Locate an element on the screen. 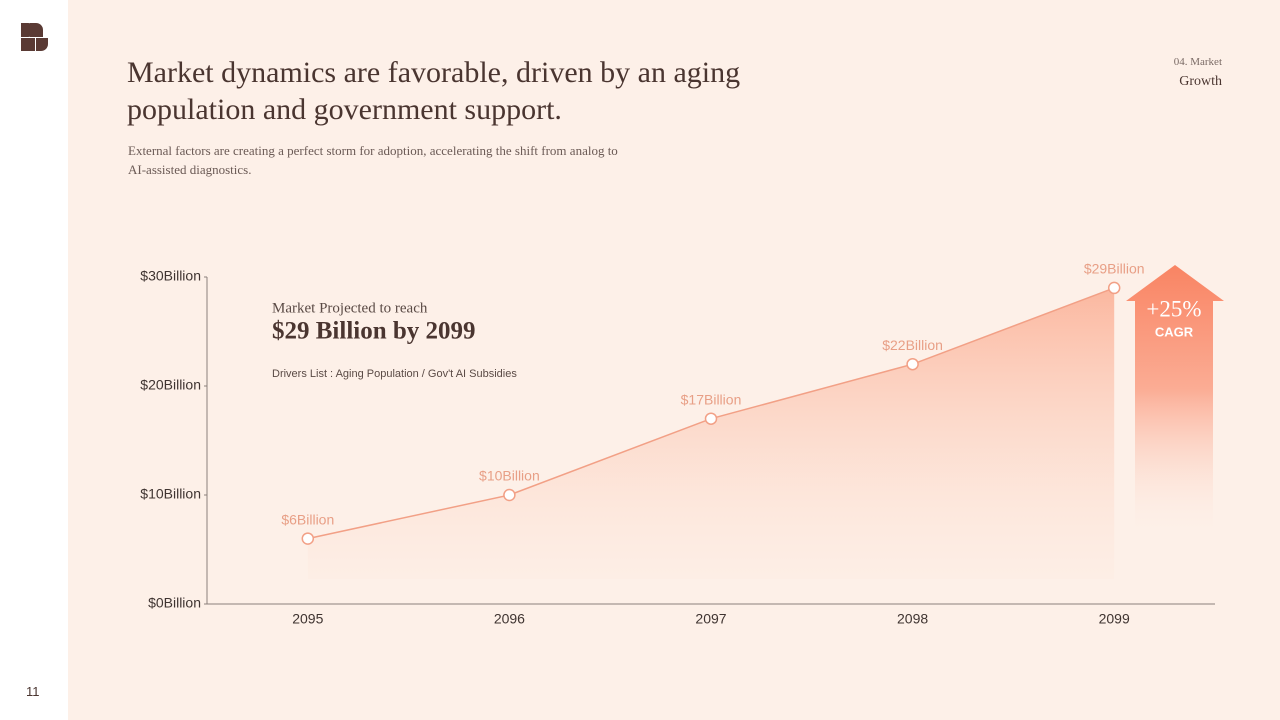 The image size is (1280, 720). data-label: $6Billion is located at coordinates (307, 519).